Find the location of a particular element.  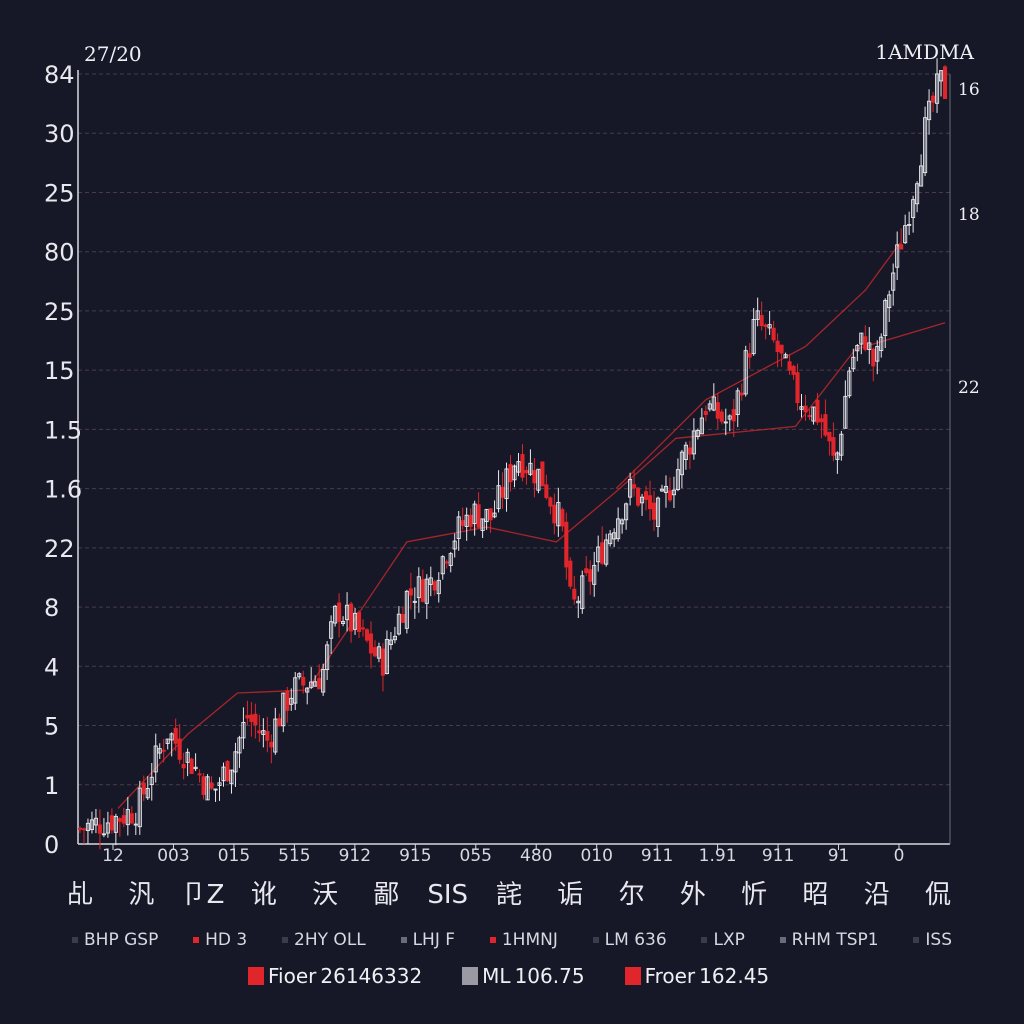

x-tick-label-secondary: 卩Z is located at coordinates (203, 895).